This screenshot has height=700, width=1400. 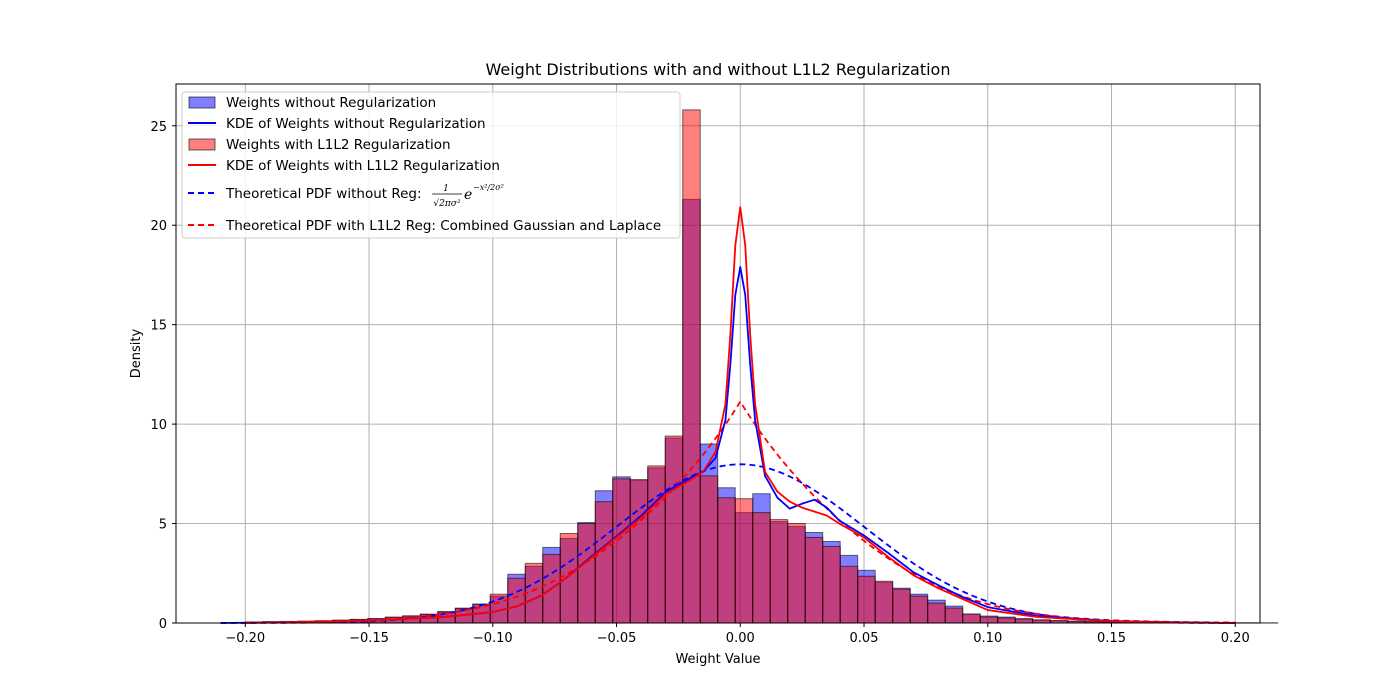 I want to click on x-tick-label: −0.15, so click(x=369, y=638).